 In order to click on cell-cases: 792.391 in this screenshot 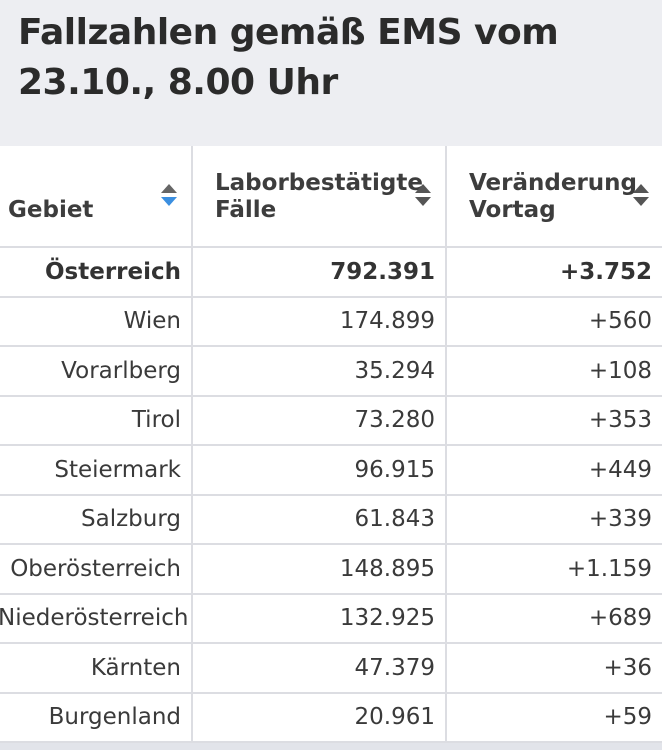, I will do `click(319, 272)`.